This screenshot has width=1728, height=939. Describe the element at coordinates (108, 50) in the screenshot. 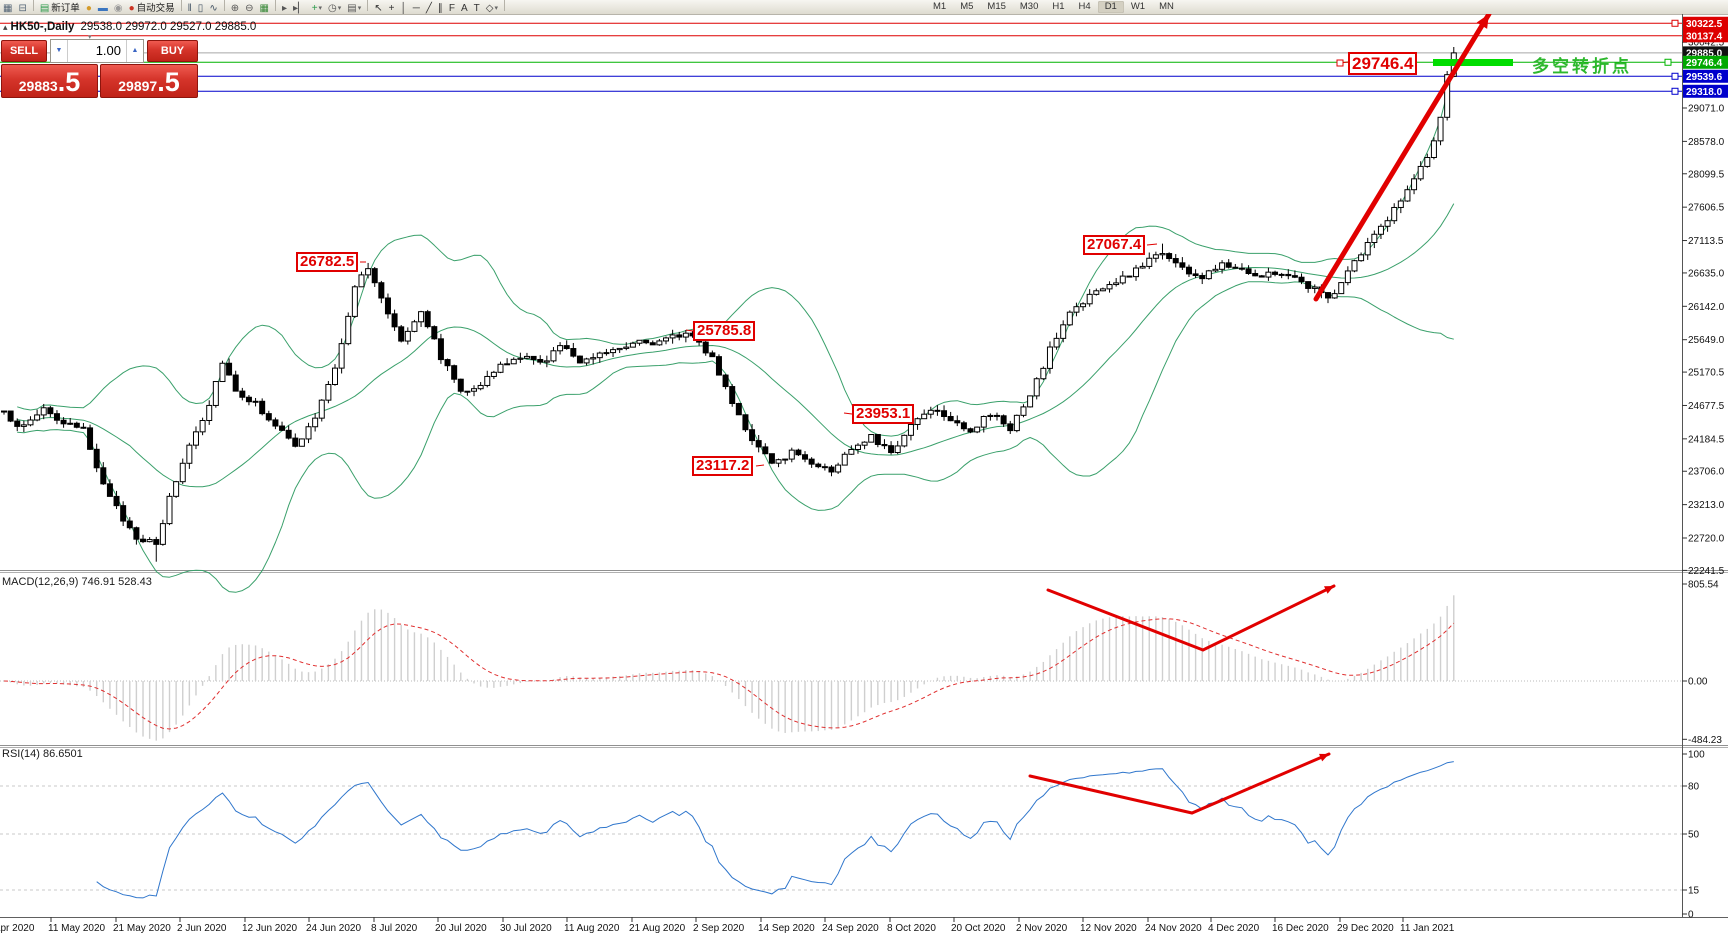

I see `volume-input: 1.00` at that location.